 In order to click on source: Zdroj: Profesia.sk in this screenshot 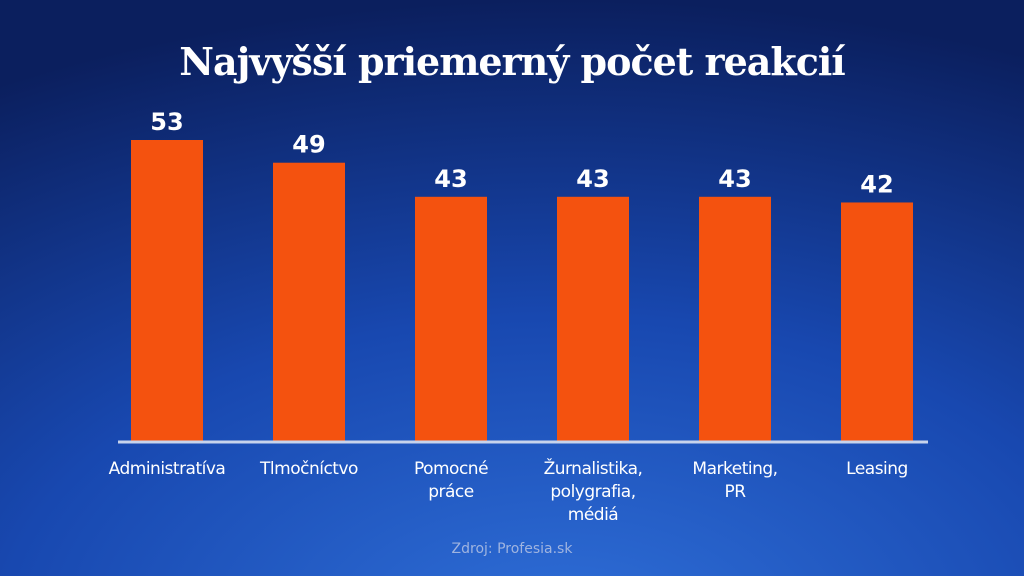, I will do `click(513, 549)`.